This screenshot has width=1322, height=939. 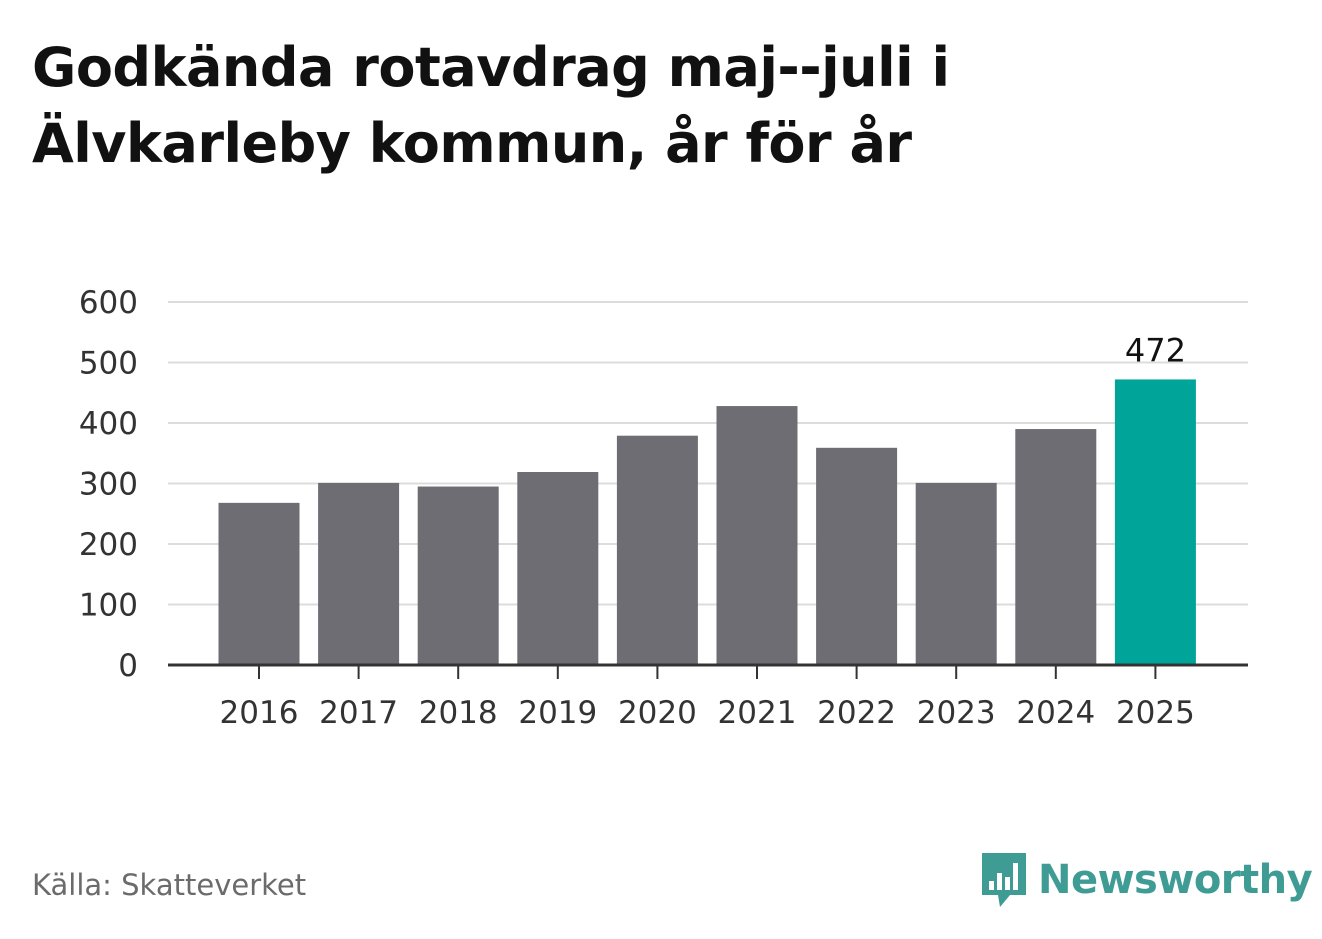 I want to click on bar-2016, so click(x=259, y=583).